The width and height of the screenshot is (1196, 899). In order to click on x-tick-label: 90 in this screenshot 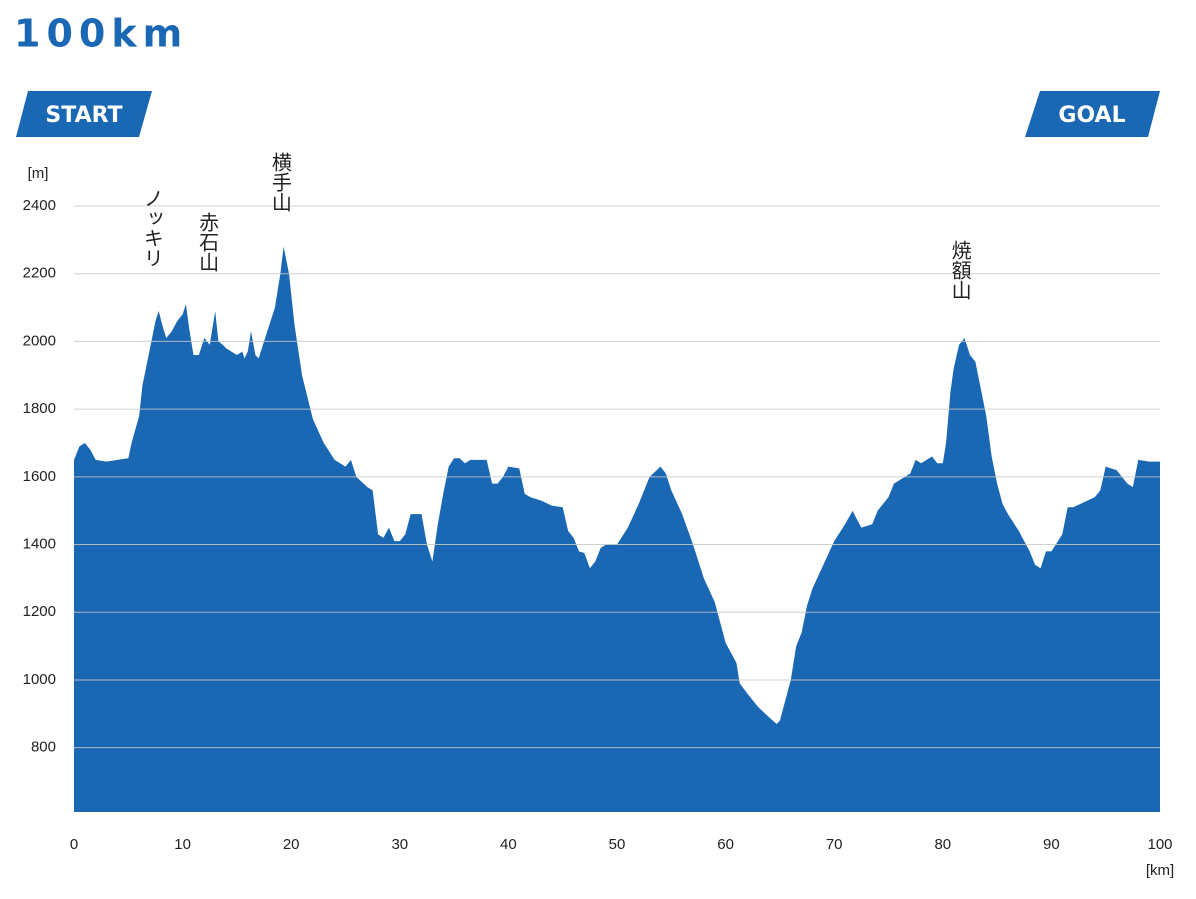, I will do `click(1051, 844)`.